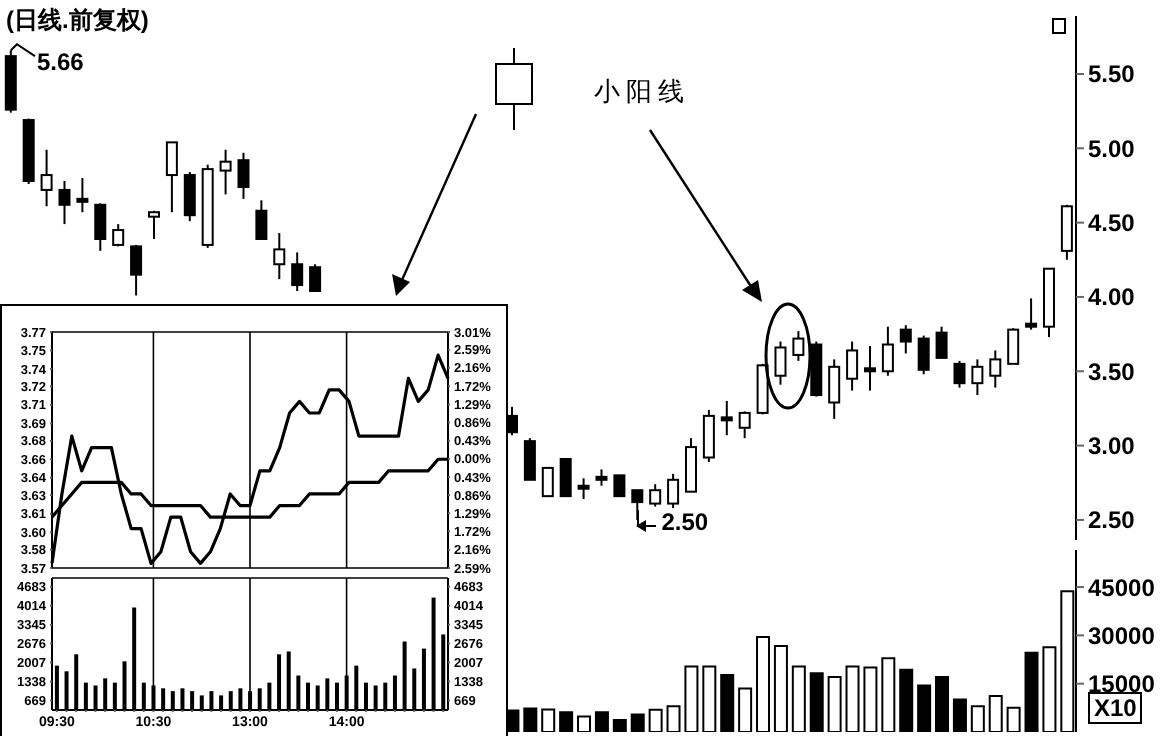 This screenshot has height=736, width=1164. I want to click on y-tick-label: 2.50, so click(1112, 520).